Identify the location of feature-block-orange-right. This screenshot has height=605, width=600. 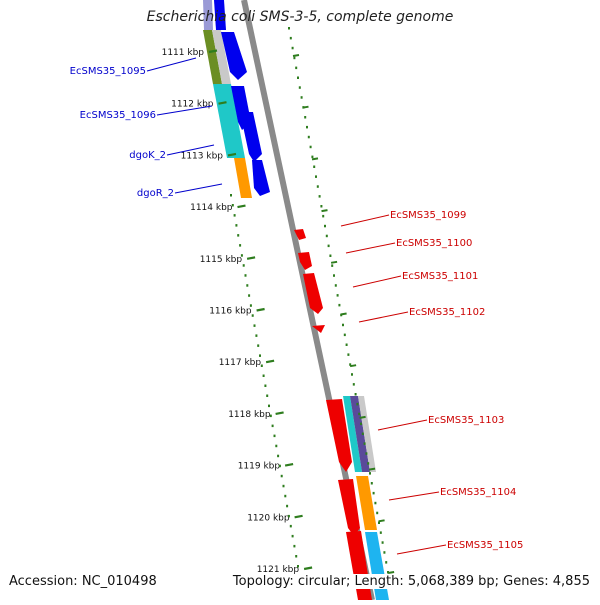
(366, 503).